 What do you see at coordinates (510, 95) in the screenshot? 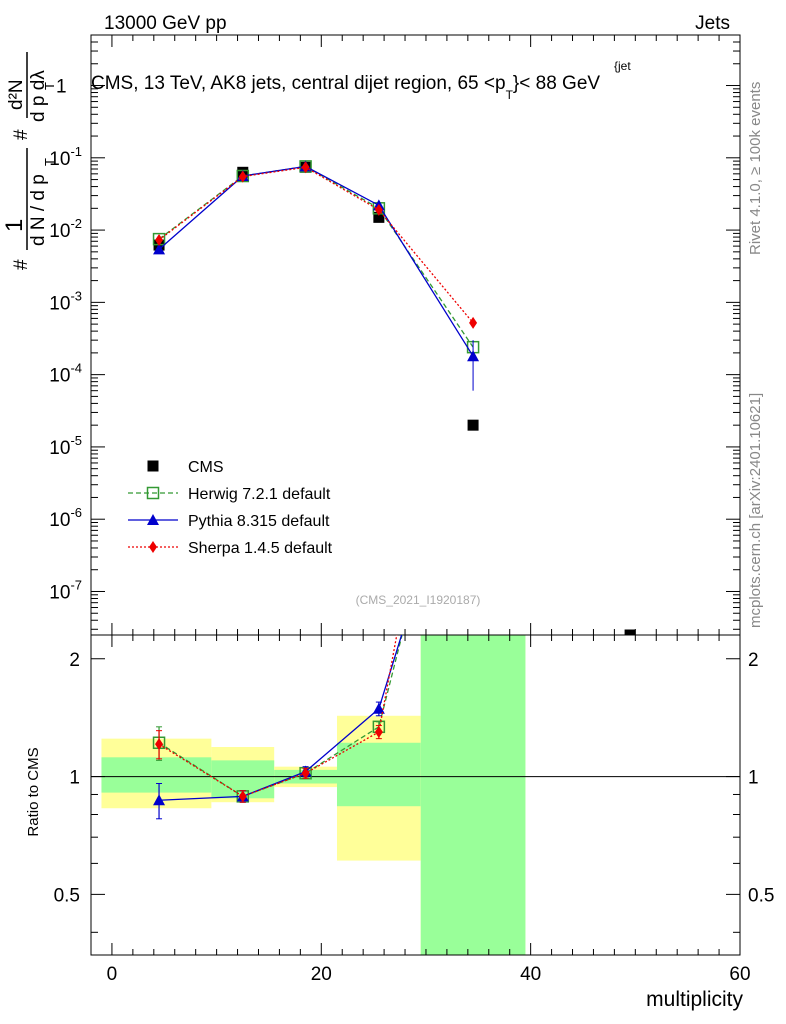
I see `plot-title-sub: T` at bounding box center [510, 95].